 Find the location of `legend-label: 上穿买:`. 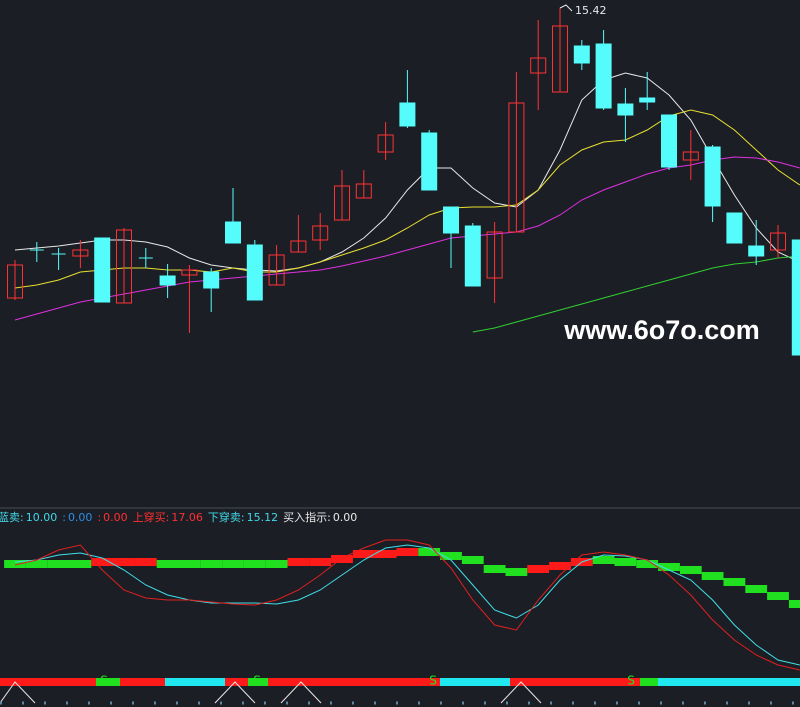

legend-label: 上穿买: is located at coordinates (151, 517).